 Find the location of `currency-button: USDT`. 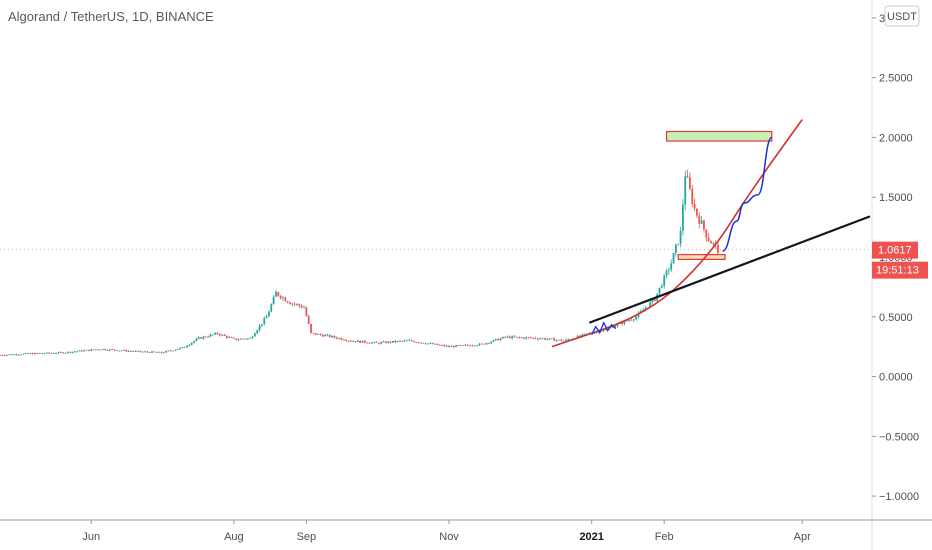

currency-button: USDT is located at coordinates (902, 16).